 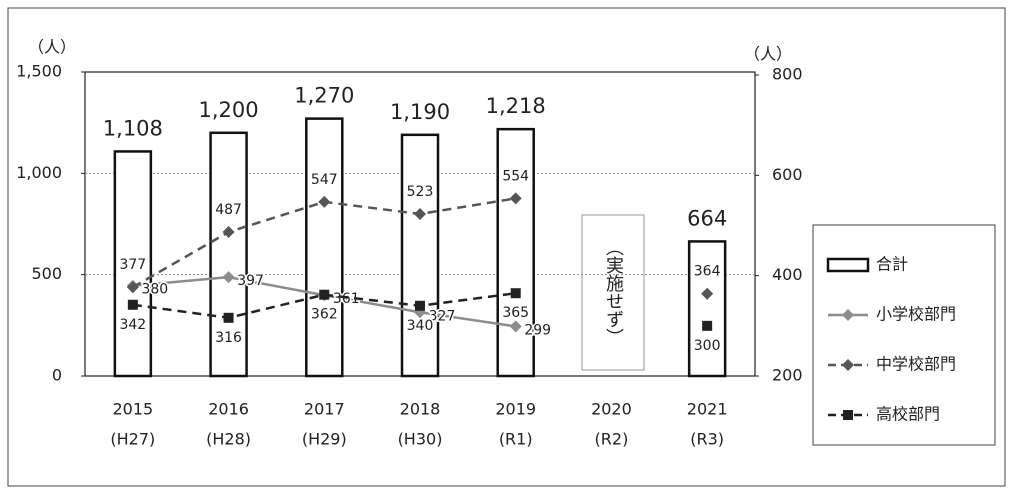 I want to click on x-tick-label: 2018, so click(x=420, y=409).